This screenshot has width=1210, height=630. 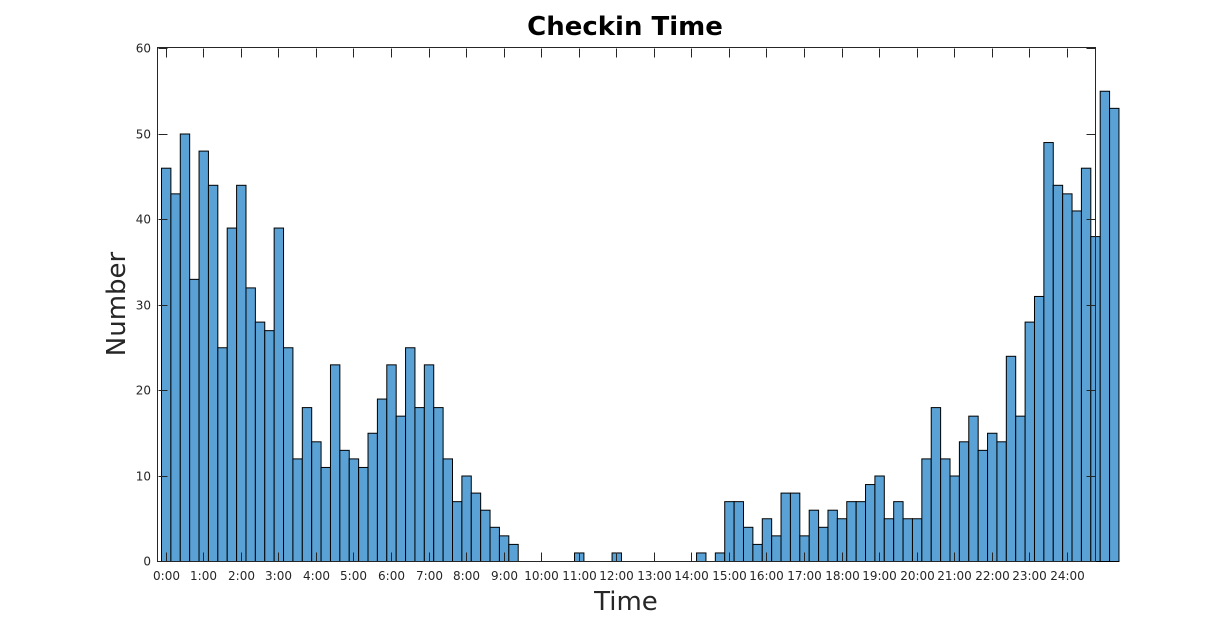 I want to click on x-tick-label: 0:00, so click(x=166, y=576).